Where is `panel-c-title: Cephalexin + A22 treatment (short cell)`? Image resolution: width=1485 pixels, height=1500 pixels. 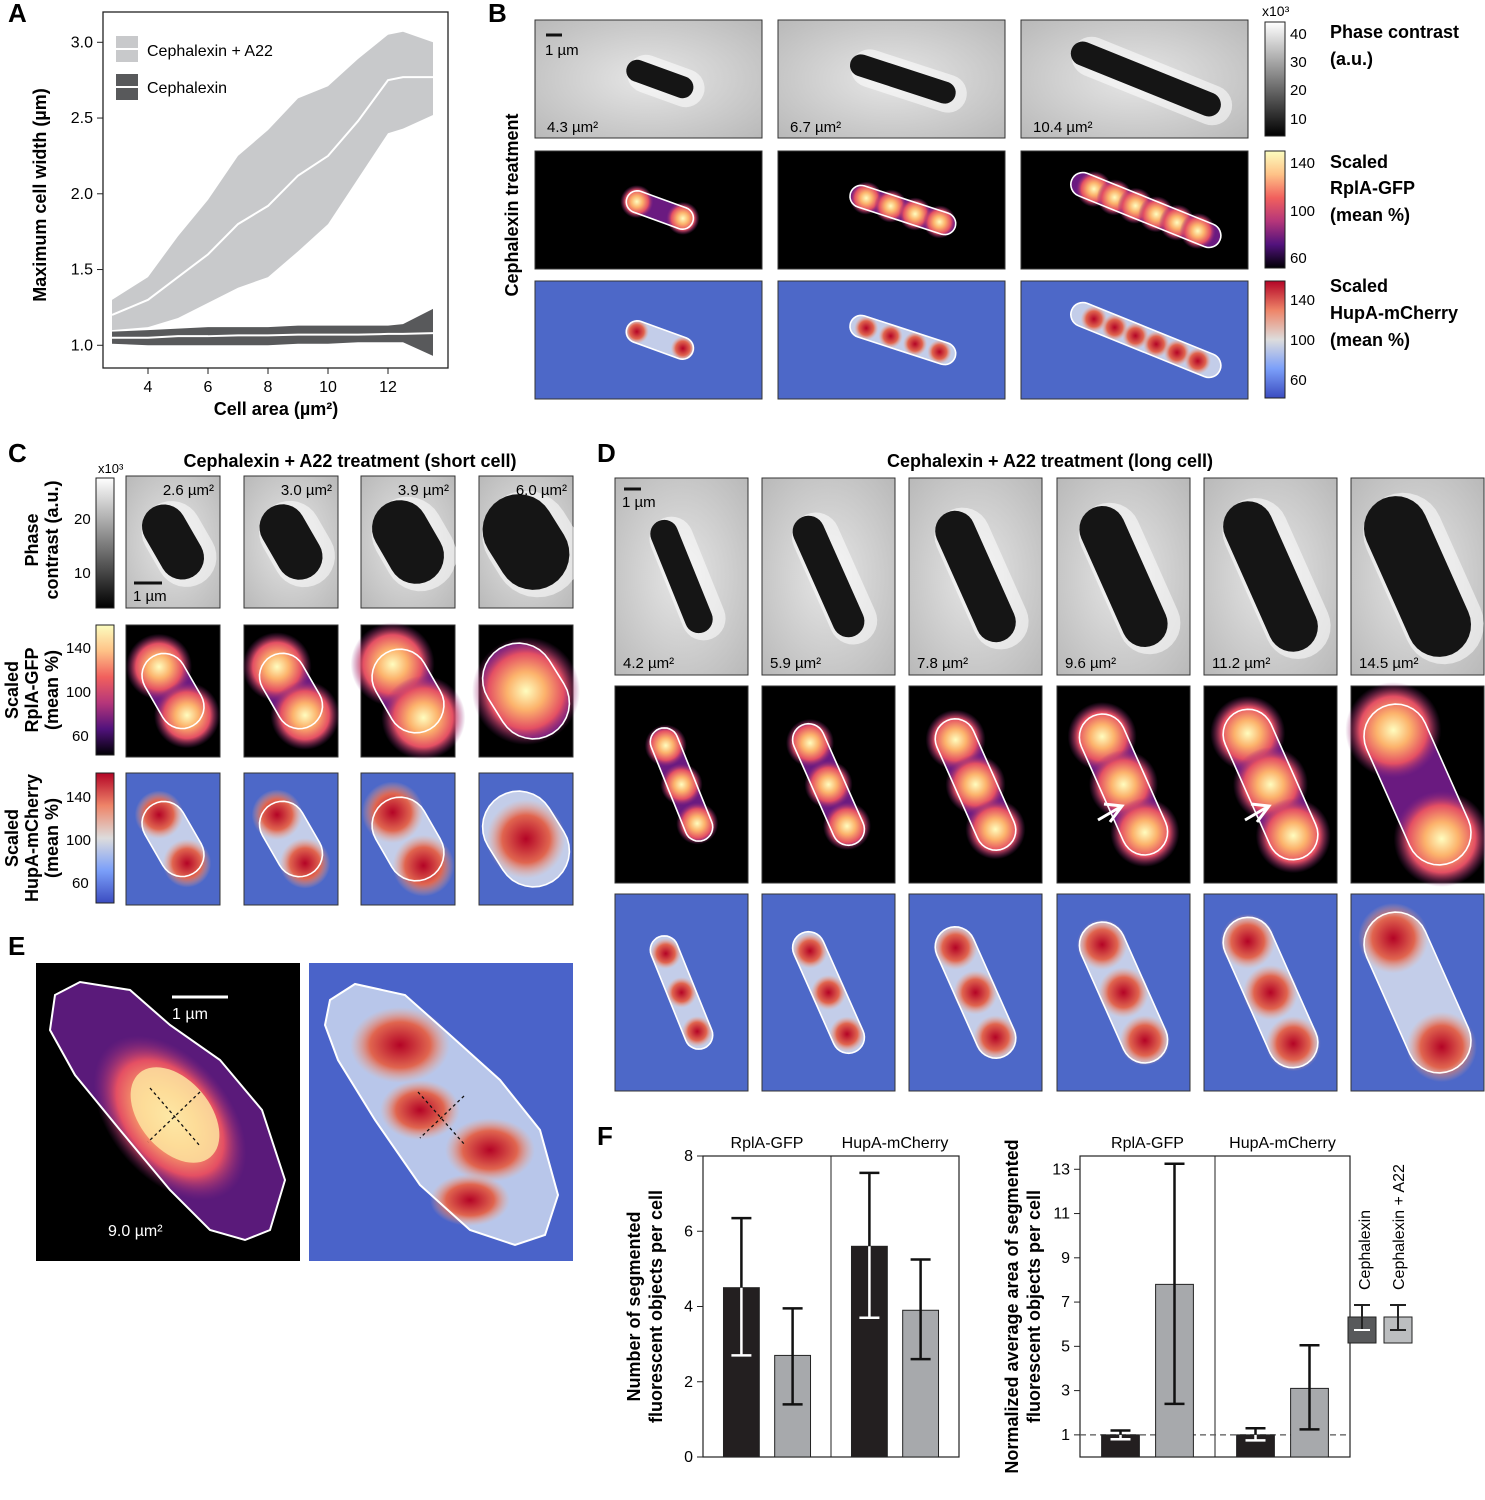
panel-c-title: Cephalexin + A22 treatment (short cell) is located at coordinates (350, 461).